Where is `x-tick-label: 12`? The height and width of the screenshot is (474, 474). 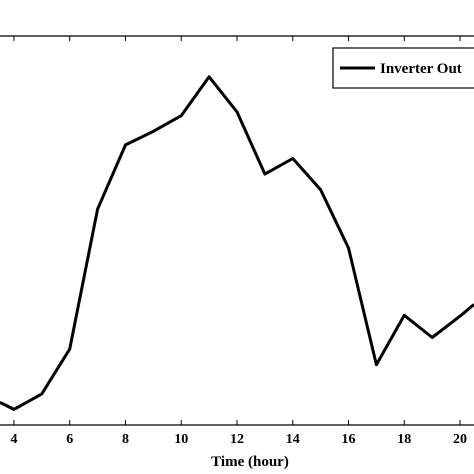
x-tick-label: 12 is located at coordinates (237, 439).